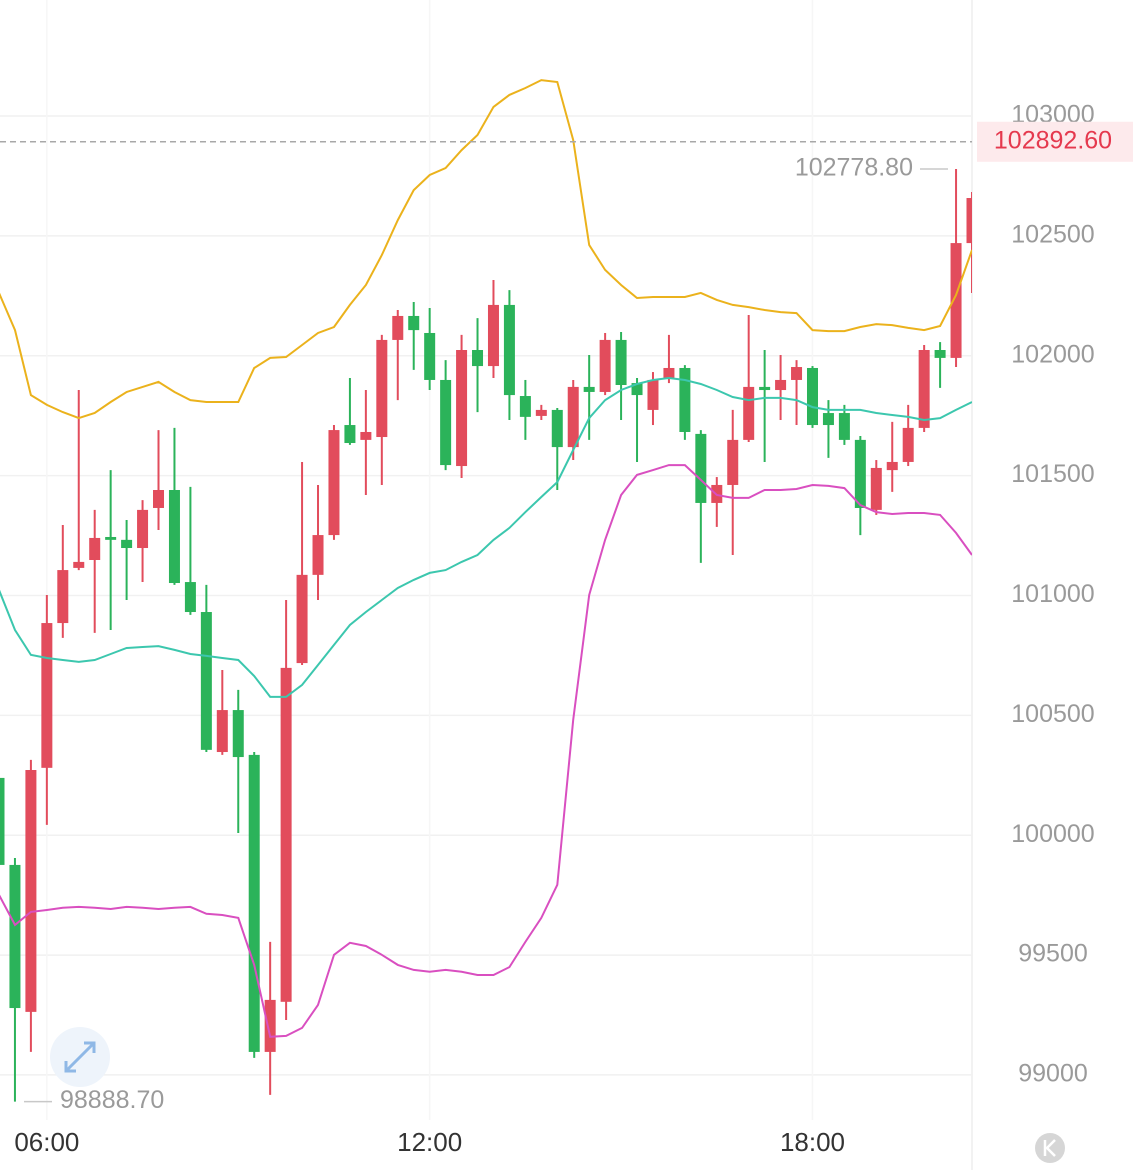 Image resolution: width=1133 pixels, height=1170 pixels. I want to click on x-tick-label: 06:00, so click(46, 1142).